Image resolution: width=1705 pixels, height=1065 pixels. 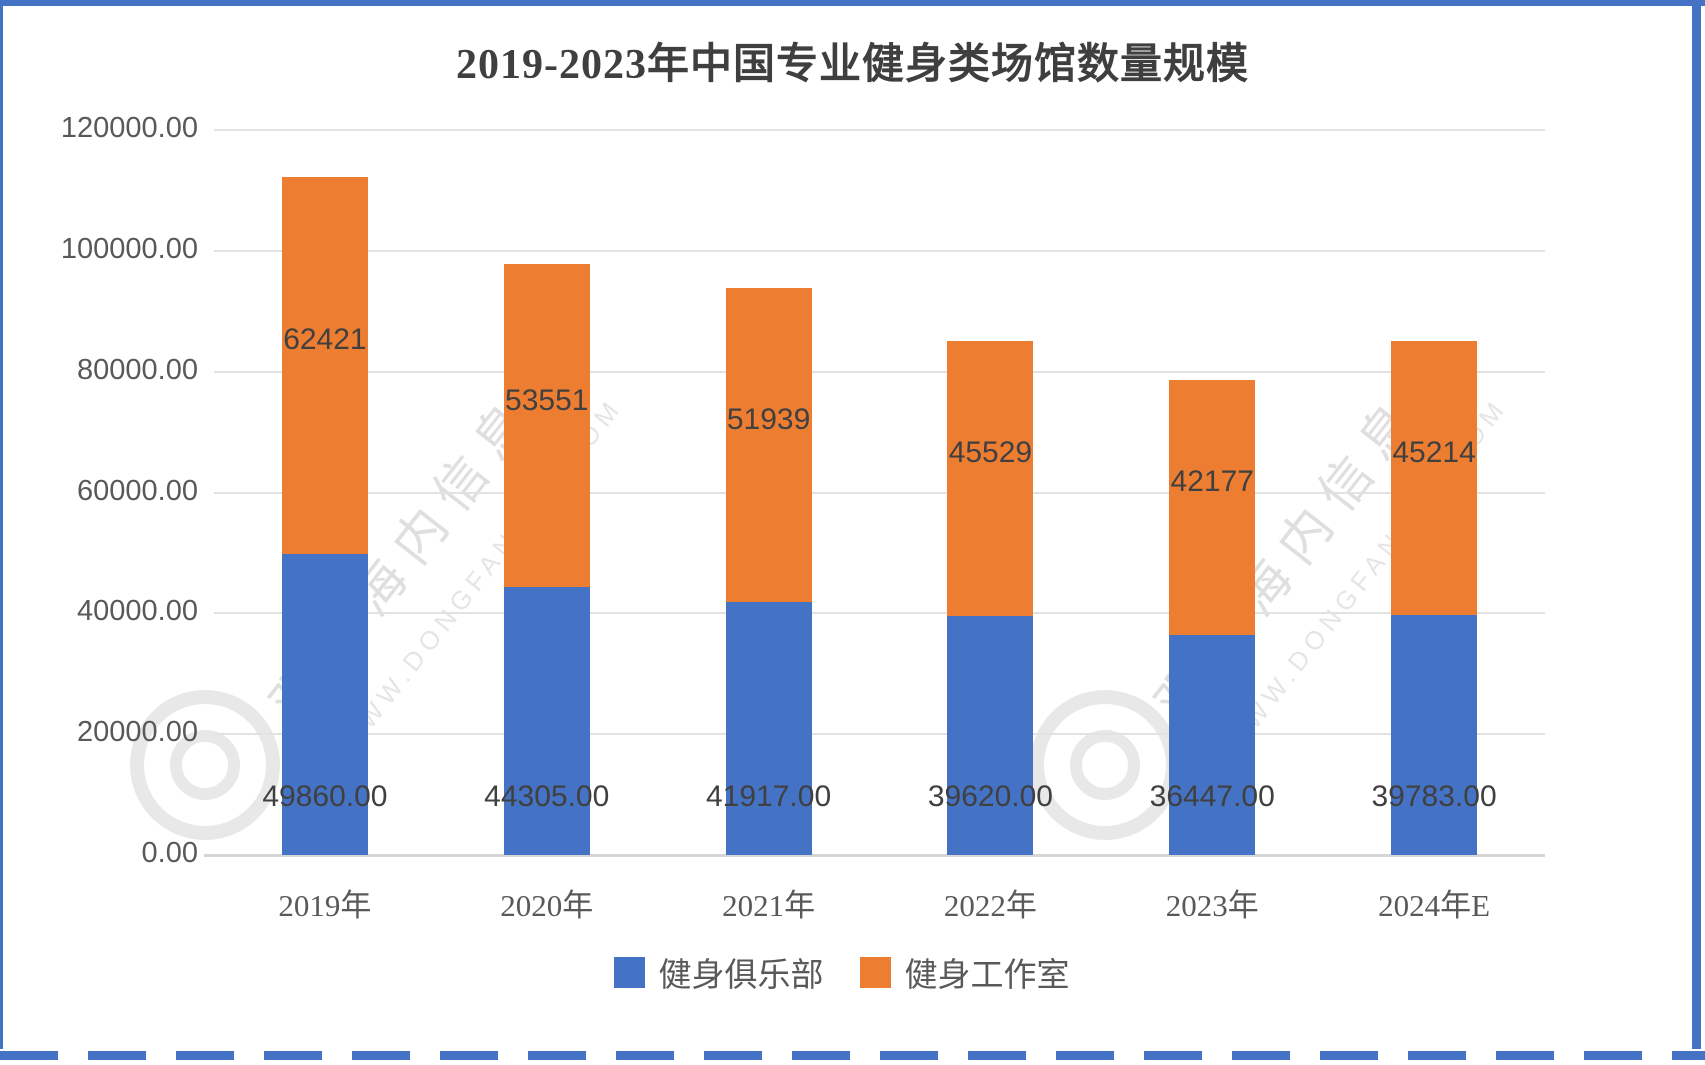 I want to click on x-axis-category-label: 2021年, so click(x=769, y=905).